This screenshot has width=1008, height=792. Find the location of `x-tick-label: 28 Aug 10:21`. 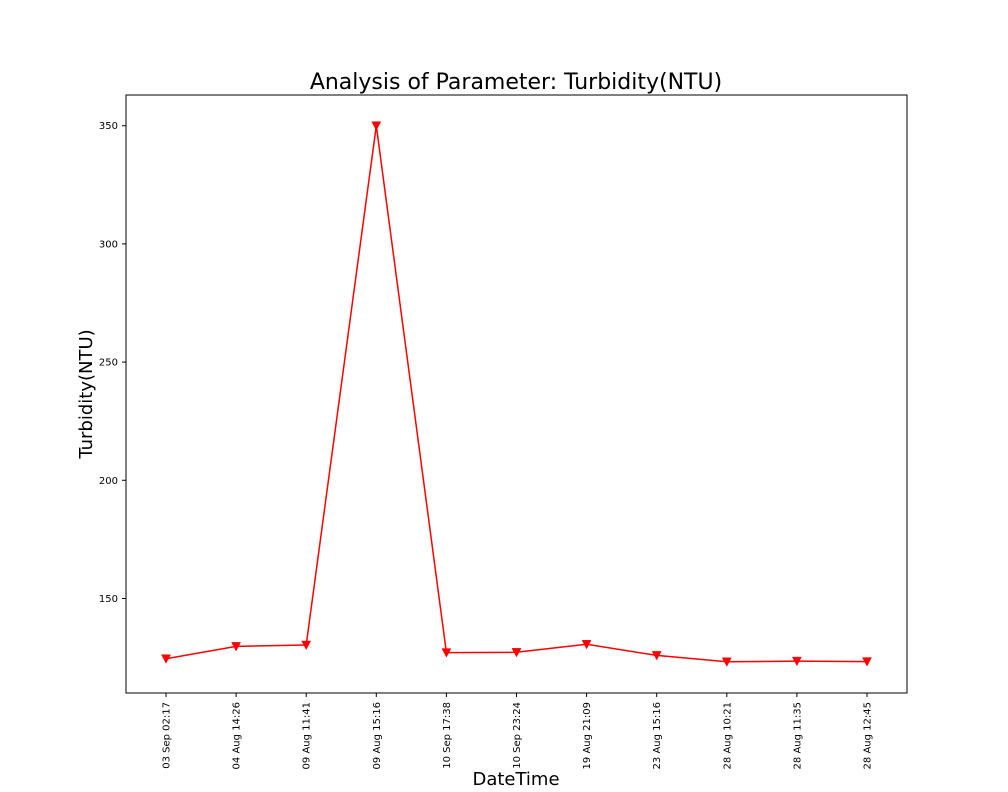

x-tick-label: 28 Aug 10:21 is located at coordinates (727, 735).